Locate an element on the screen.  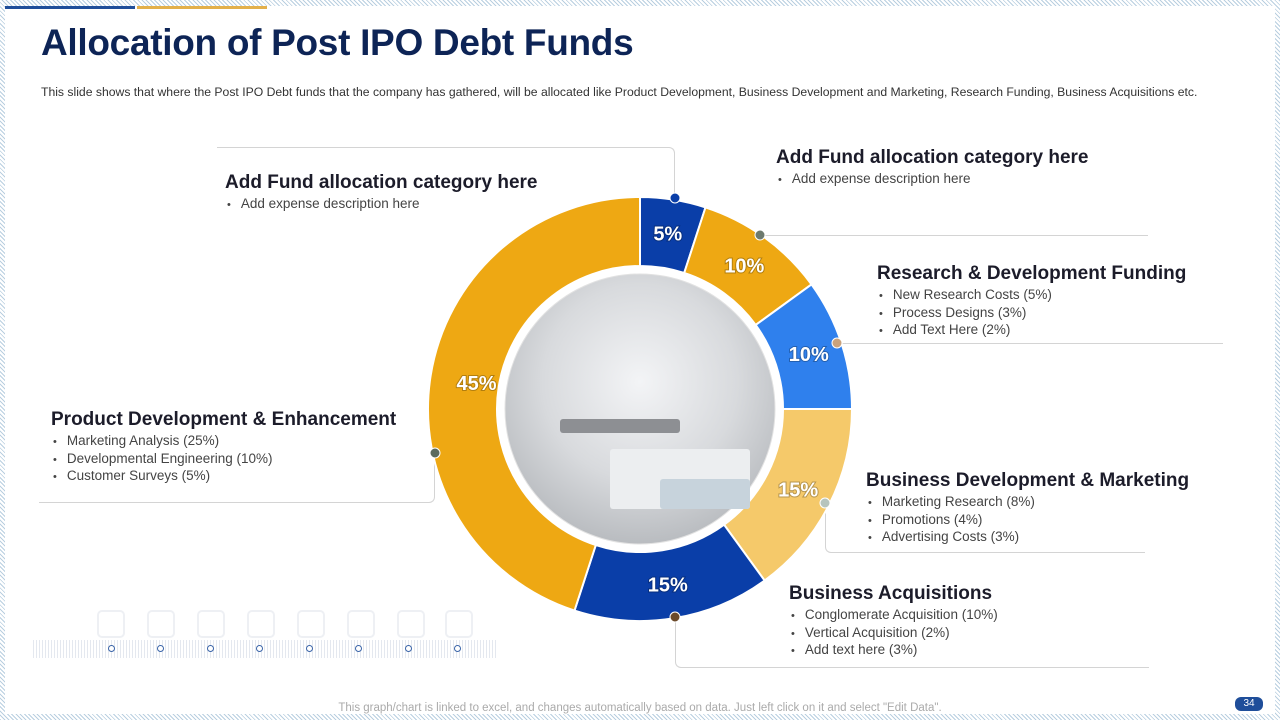
block-item: Vertical Acquisition (2%) is located at coordinates (893, 634).